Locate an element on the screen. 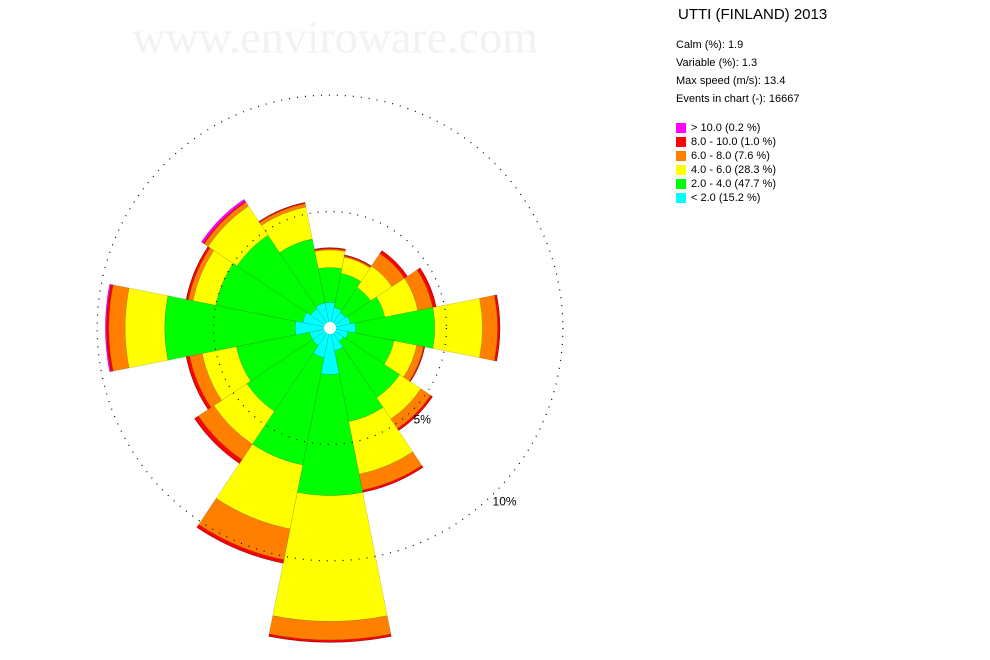 The height and width of the screenshot is (660, 990). legend-label: 2.0 - 4.0 (47.7 %) is located at coordinates (733, 184).